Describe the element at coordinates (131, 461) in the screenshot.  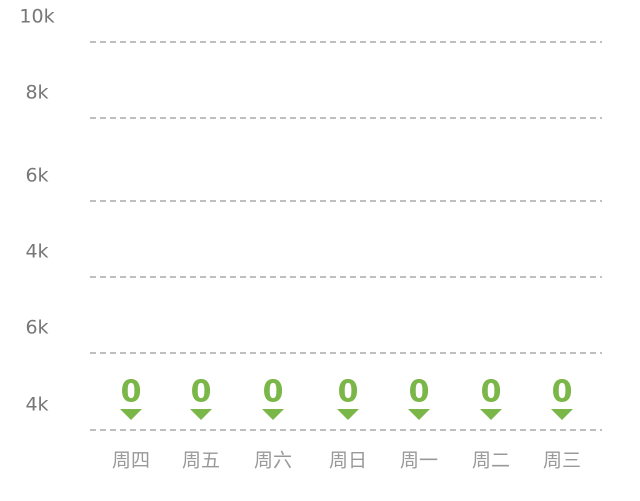
I see `x-tick-label: 周四` at that location.